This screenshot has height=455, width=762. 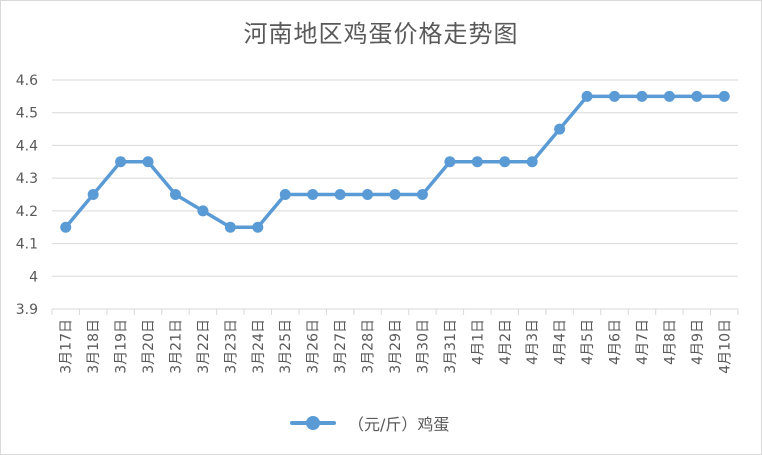 What do you see at coordinates (27, 146) in the screenshot?
I see `y-tick-label: 4.4` at bounding box center [27, 146].